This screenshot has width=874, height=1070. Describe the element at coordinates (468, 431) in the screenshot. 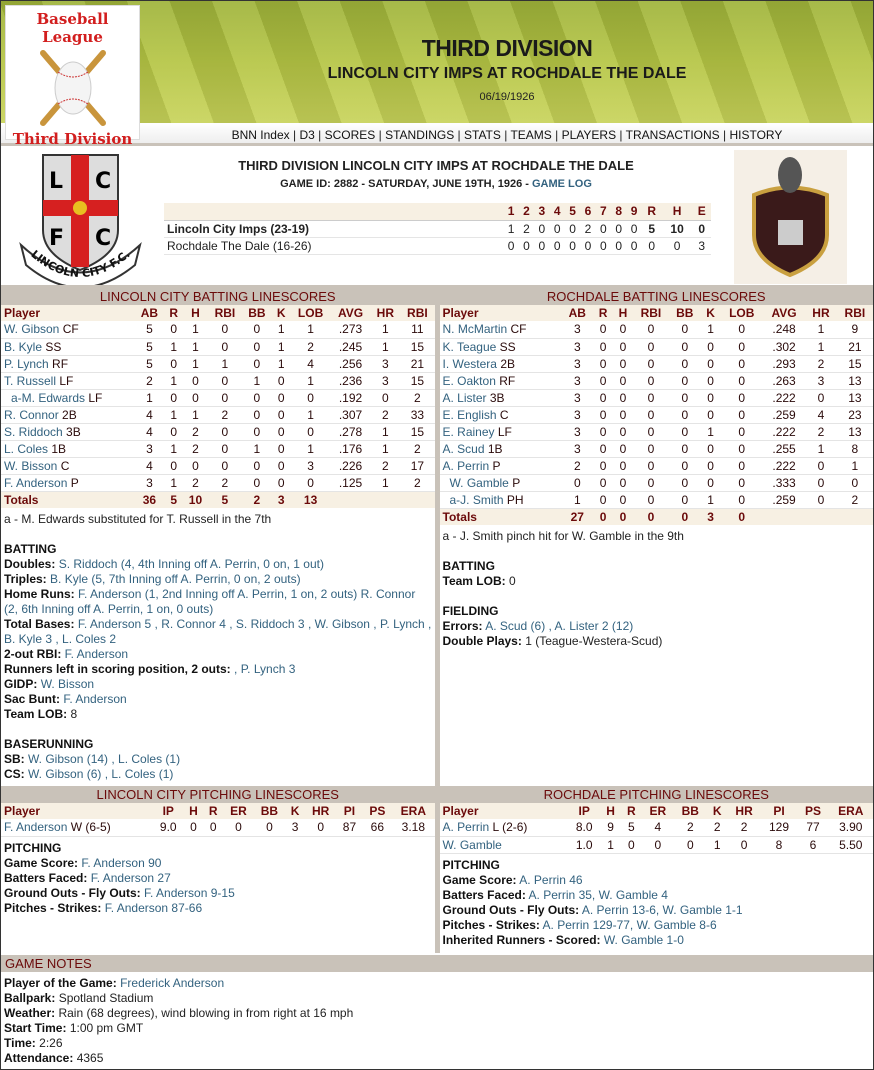

I see `player-link: E. Rainey` at that location.